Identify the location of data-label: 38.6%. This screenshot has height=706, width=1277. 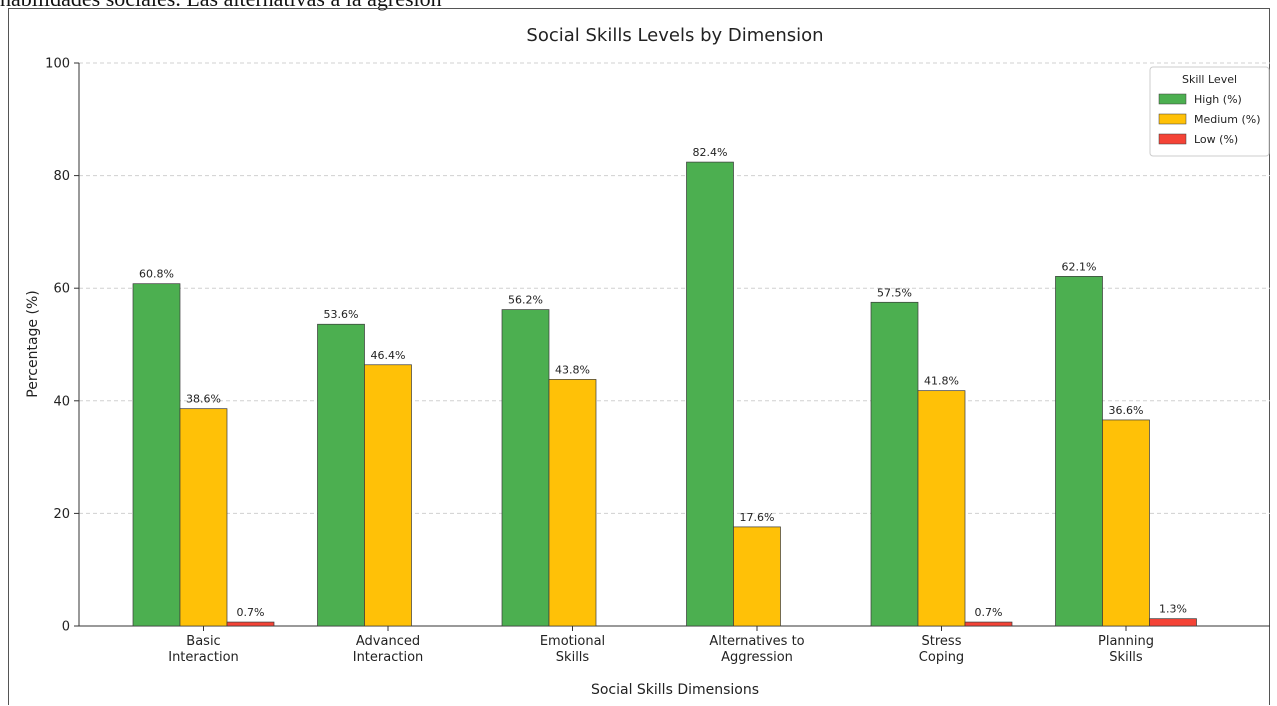
(203, 399).